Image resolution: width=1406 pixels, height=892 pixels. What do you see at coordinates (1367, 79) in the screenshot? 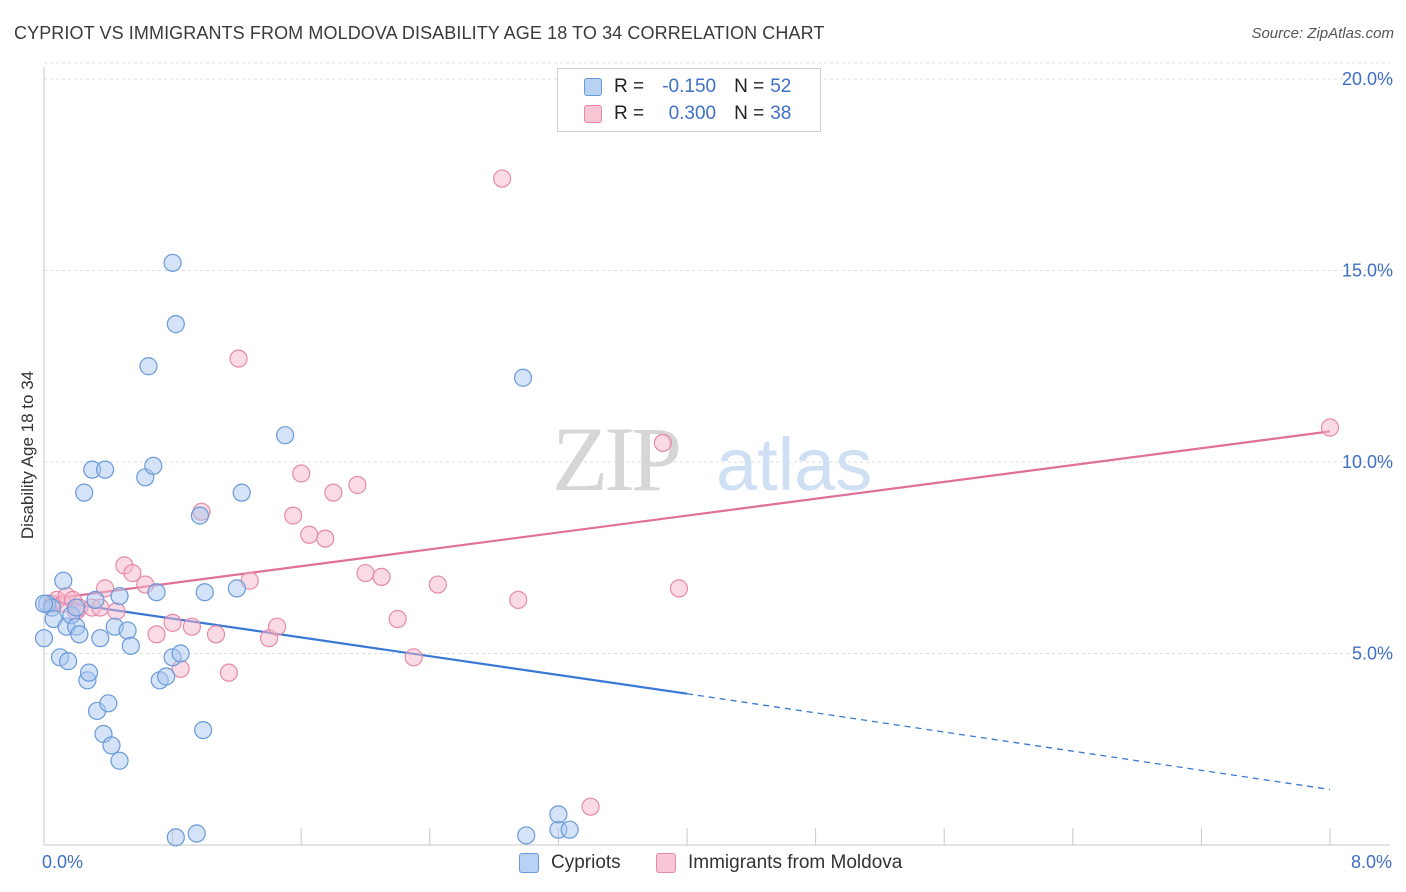
I see `y-tick-label: 20.0%` at bounding box center [1367, 79].